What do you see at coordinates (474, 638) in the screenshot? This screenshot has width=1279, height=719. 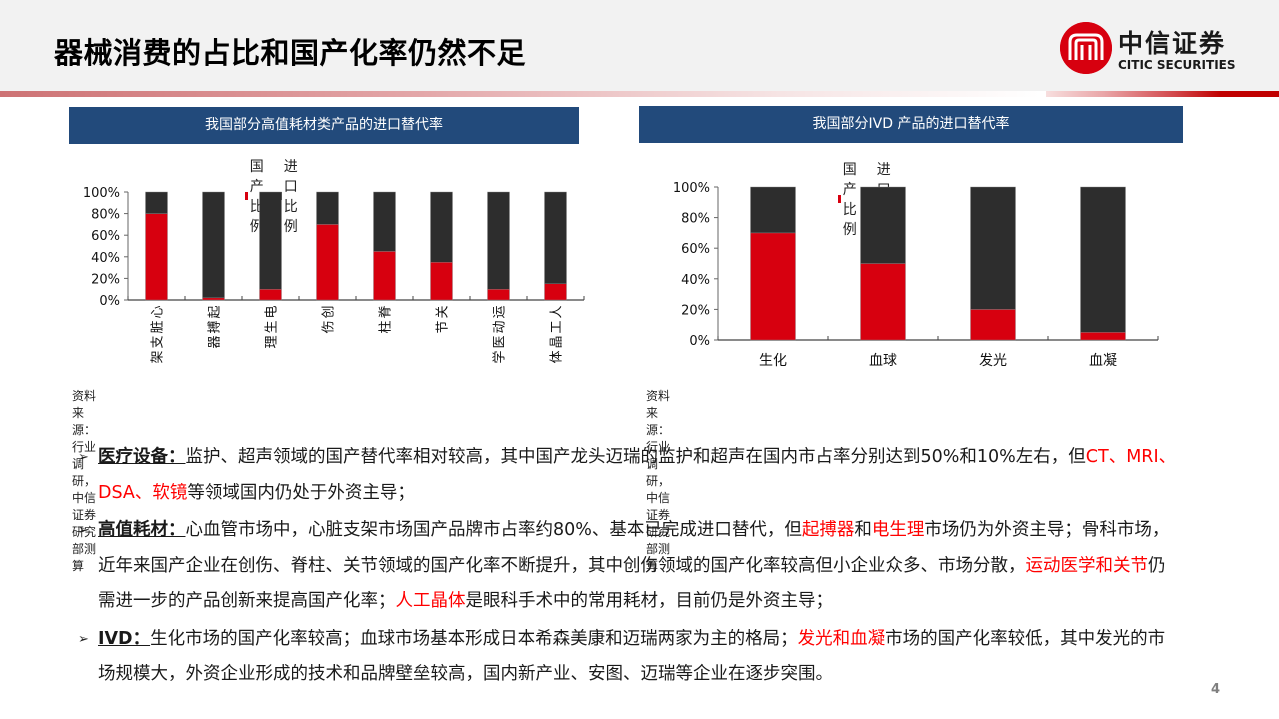 I see `body-text: 生化市场的国产化率较高；血球市场基本形成日本希森美康和迈瑞两家为主的格局；` at bounding box center [474, 638].